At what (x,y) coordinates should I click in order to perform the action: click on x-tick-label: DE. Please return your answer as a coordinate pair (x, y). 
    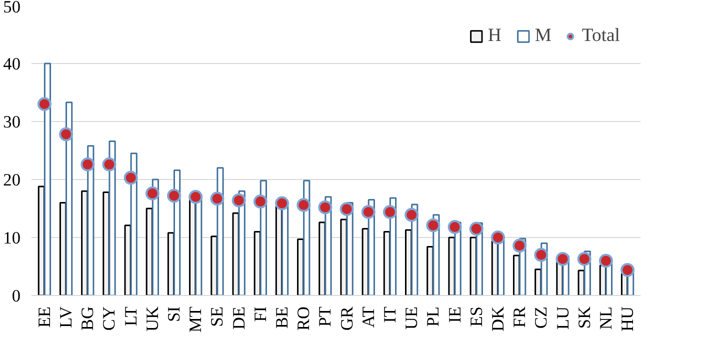
    Looking at the image, I should click on (238, 318).